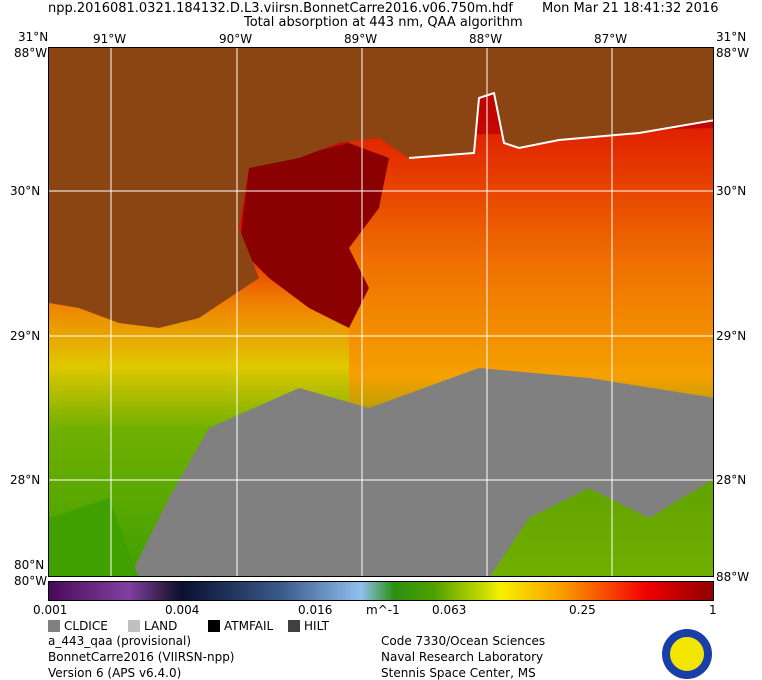  What do you see at coordinates (713, 610) in the screenshot?
I see `colorbar-tick: 1` at bounding box center [713, 610].